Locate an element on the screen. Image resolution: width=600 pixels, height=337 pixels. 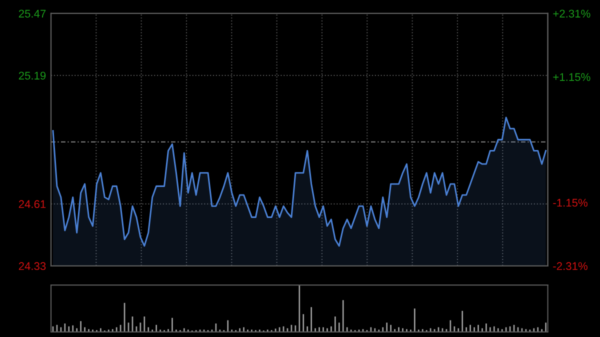
y-tick-label: 24.61 is located at coordinates (32, 204).